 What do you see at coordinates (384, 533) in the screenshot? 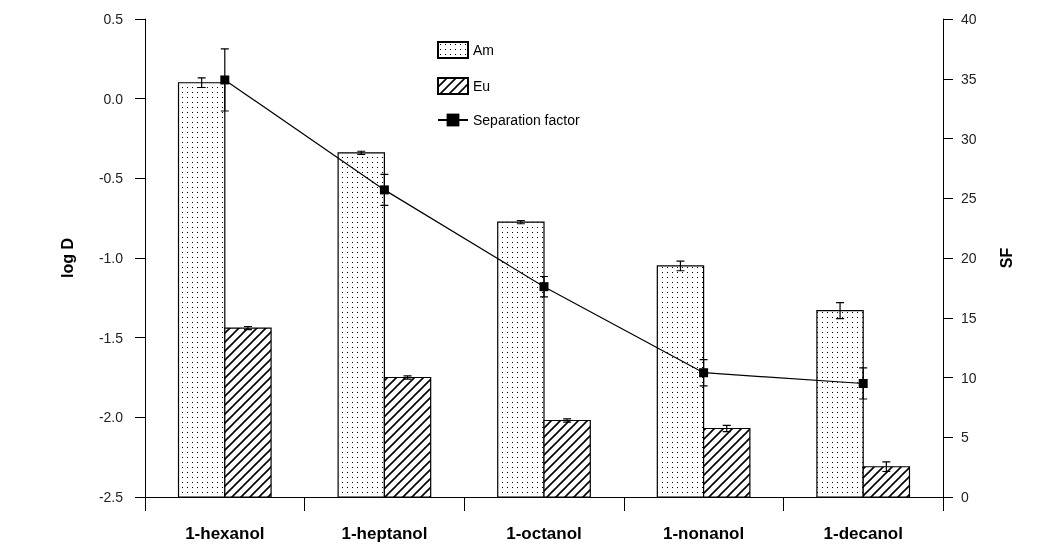
I see `x-tick-label: 1-heptanol` at bounding box center [384, 533].